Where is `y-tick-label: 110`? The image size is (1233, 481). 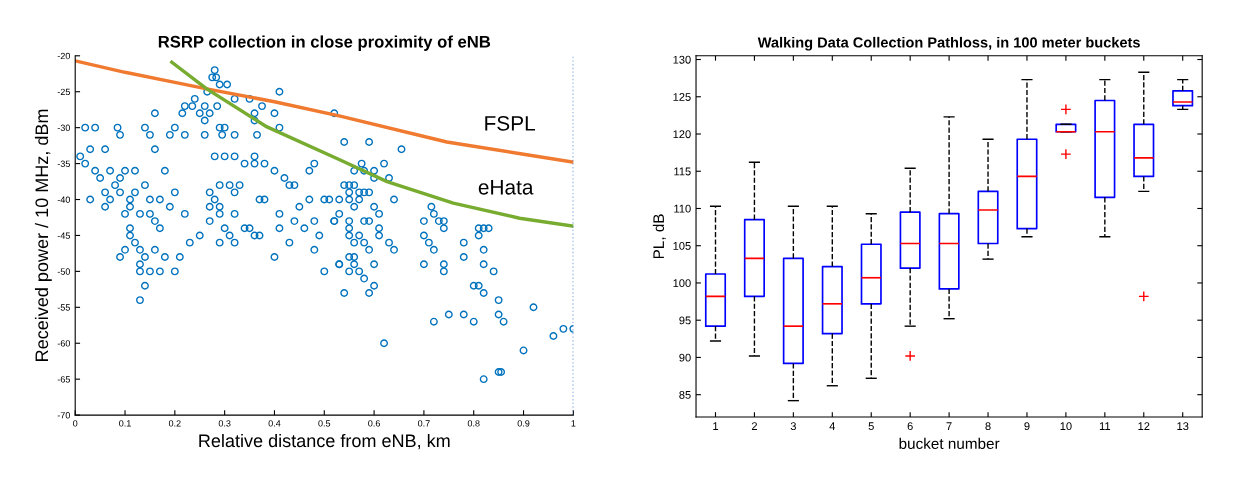 y-tick-label: 110 is located at coordinates (682, 208).